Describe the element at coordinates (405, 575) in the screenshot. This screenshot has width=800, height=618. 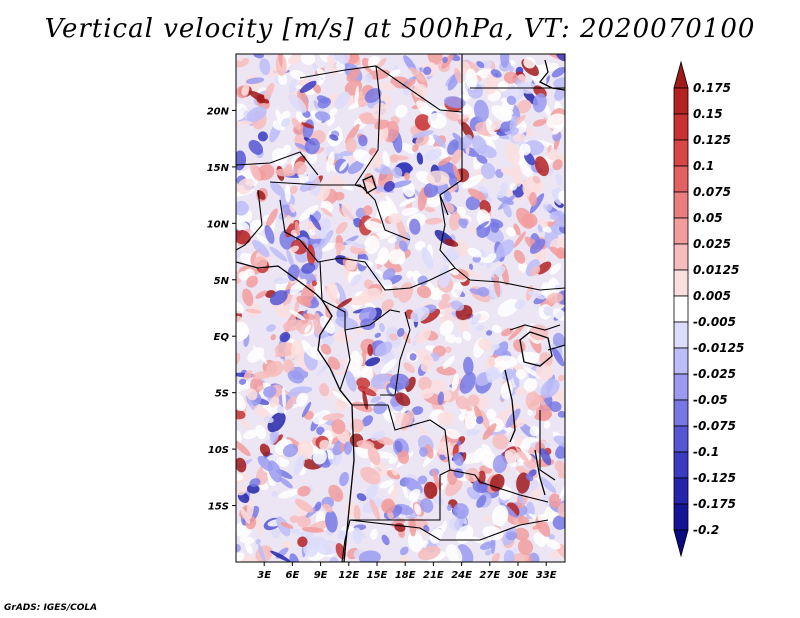
I see `lon-label: 18E` at that location.